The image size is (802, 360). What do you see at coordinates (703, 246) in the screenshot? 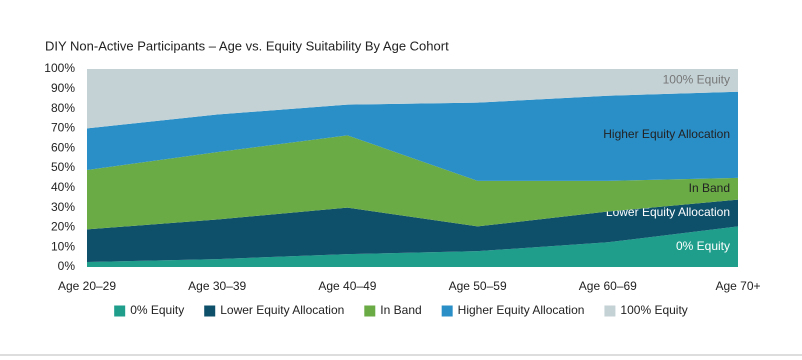
I see `area-label: 0% Equity` at bounding box center [703, 246].